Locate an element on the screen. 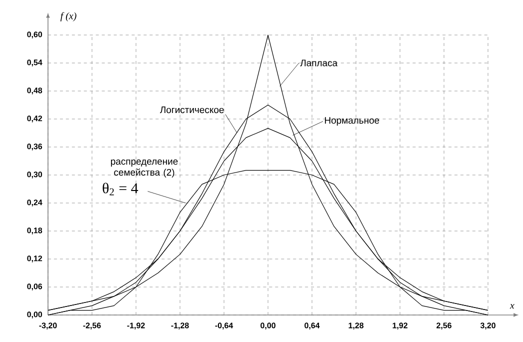  text: распределение семейства (2) is located at coordinates (144, 169).